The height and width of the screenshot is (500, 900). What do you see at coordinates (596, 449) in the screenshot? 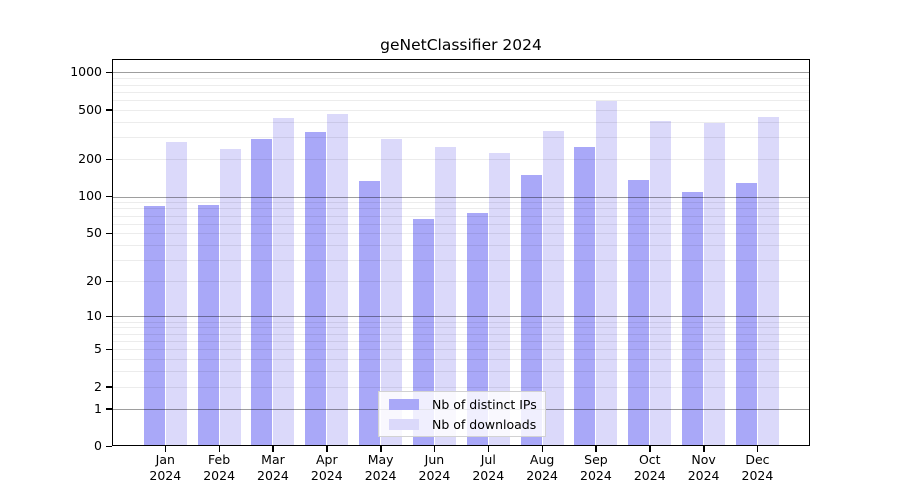
I see `x-tick-sep` at bounding box center [596, 449].